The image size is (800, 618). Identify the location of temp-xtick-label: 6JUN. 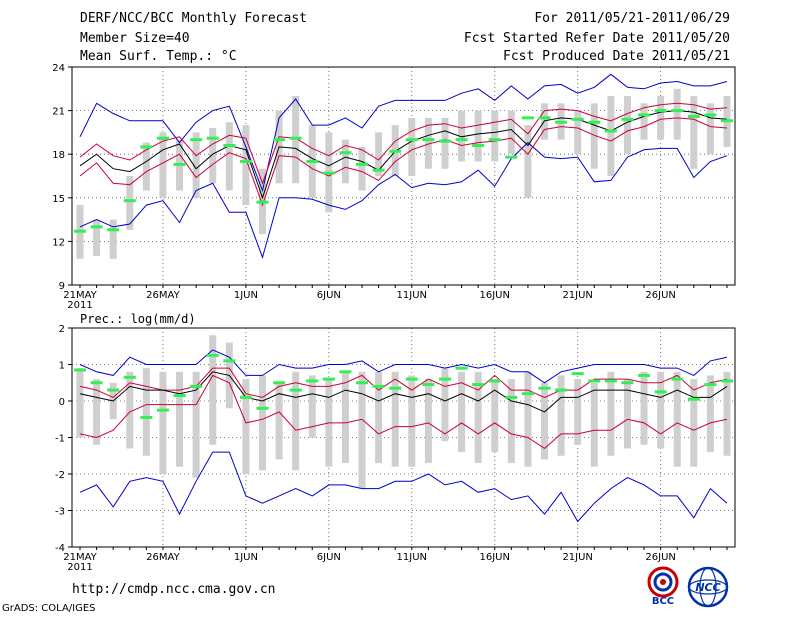
(329, 295).